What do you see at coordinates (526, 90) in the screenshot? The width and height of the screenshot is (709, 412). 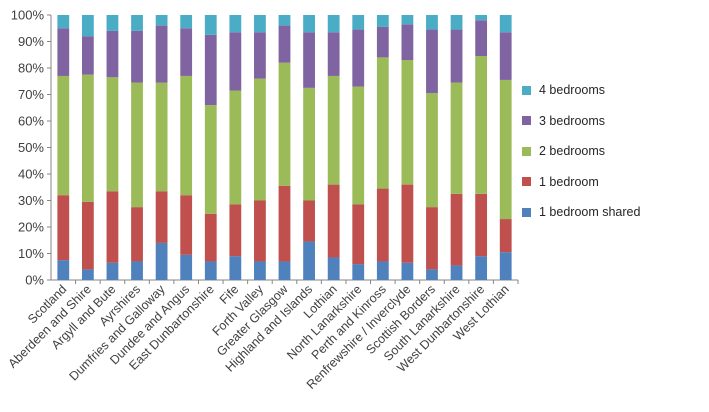 I see `legend-swatch-4-bedrooms` at bounding box center [526, 90].